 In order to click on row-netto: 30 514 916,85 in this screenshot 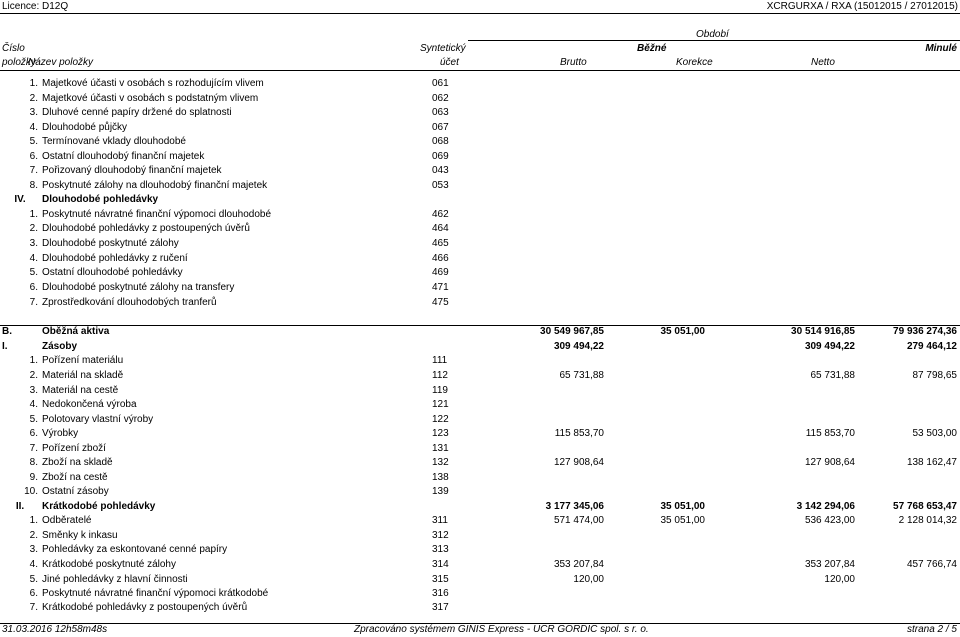, I will do `click(823, 331)`.